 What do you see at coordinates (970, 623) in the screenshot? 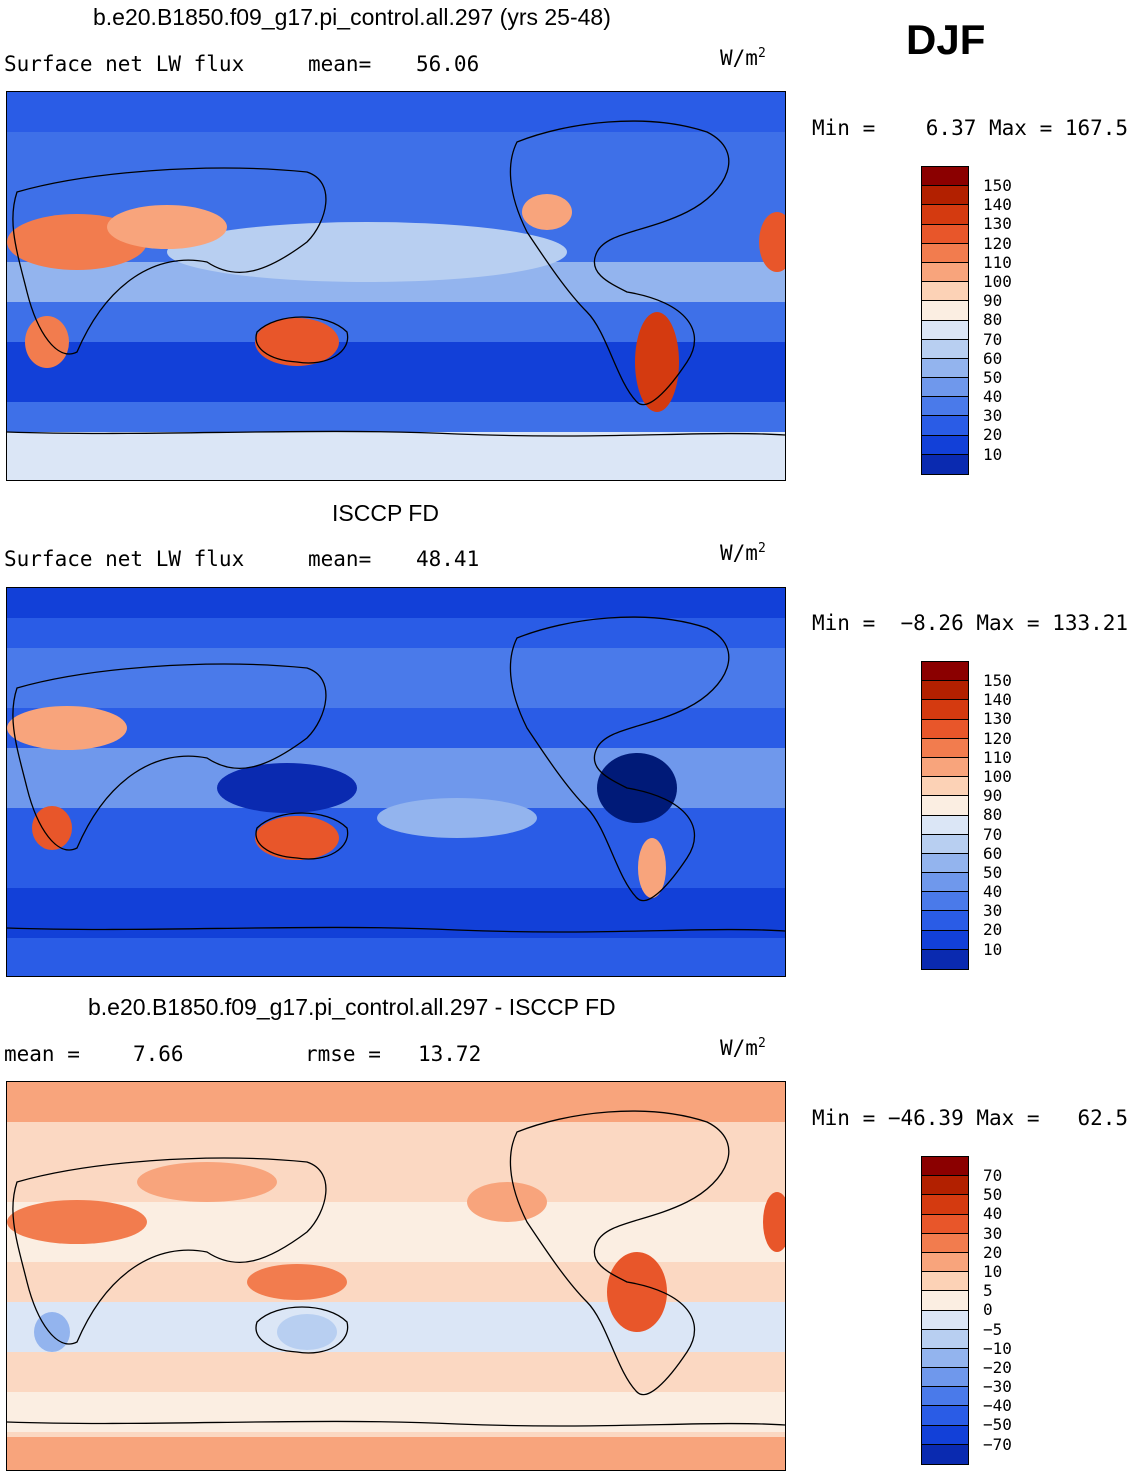
I see `panel2-minmax: Min = −8.26 Max = 133.21` at bounding box center [970, 623].